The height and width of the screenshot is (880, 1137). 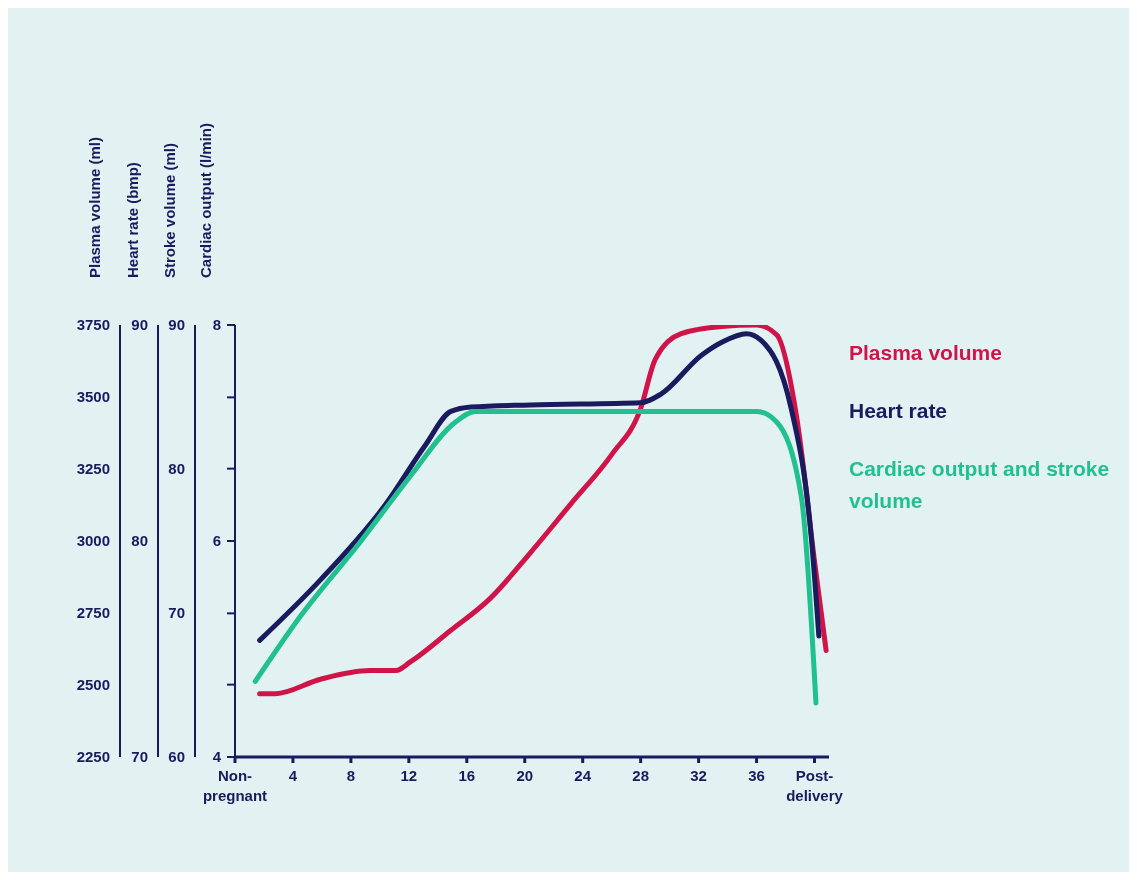 I want to click on text: Stroke volume (ml), so click(x=169, y=210).